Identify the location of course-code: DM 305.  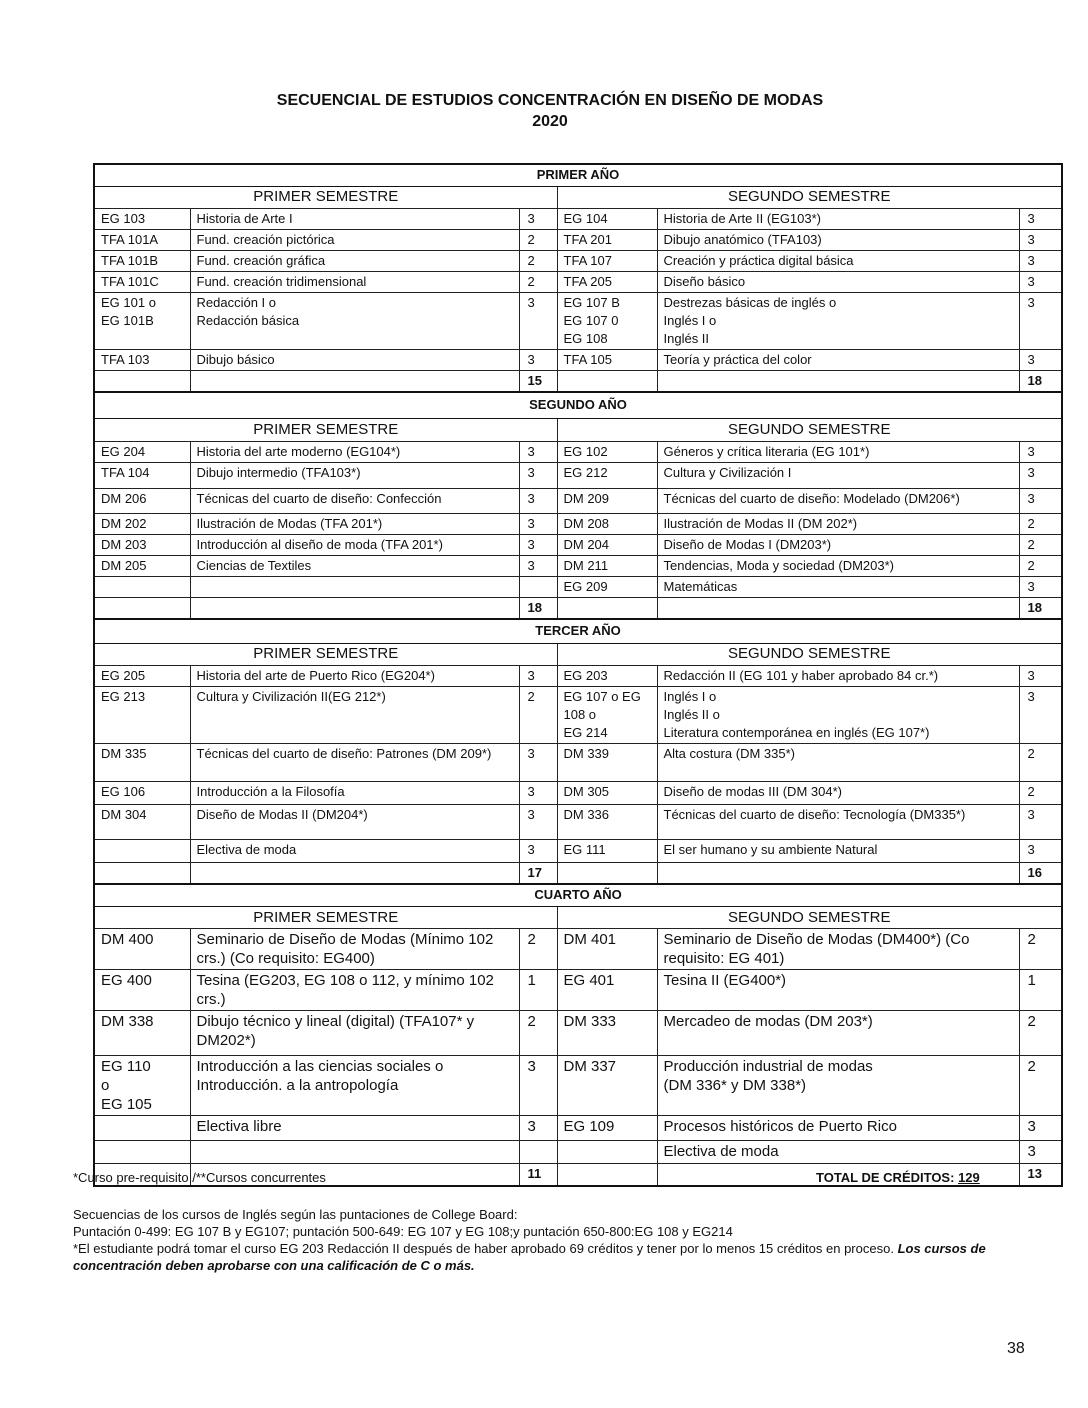
(607, 792).